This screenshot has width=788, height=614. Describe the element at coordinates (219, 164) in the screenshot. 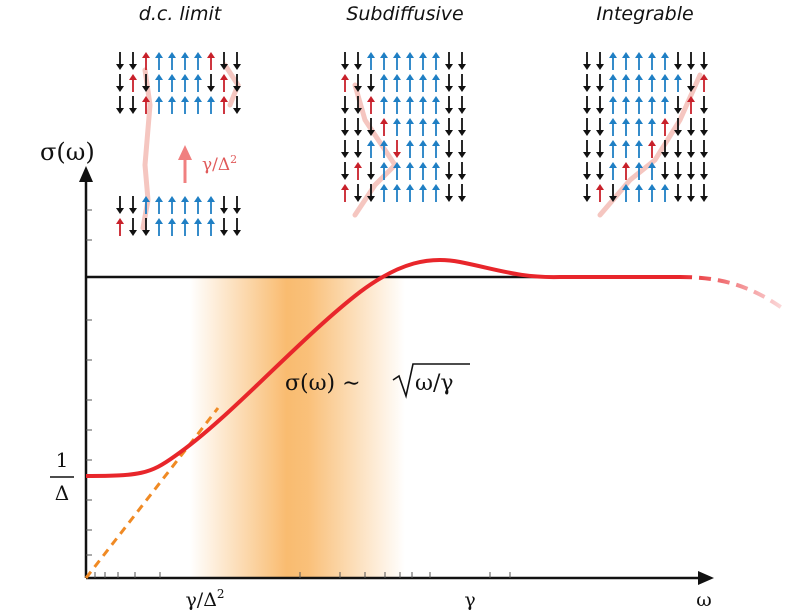

I see `rate-annotation: γ/Δ2` at that location.